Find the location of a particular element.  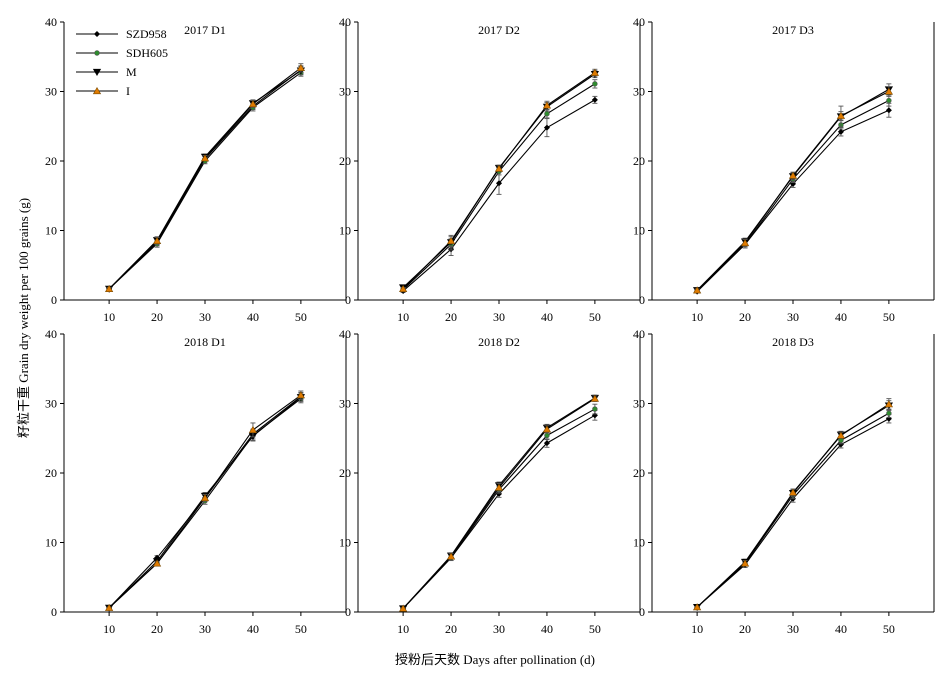

panel-5: 0 10 20 30 40 10 20 30 40 50 2018 D2 is located at coordinates (490, 481).